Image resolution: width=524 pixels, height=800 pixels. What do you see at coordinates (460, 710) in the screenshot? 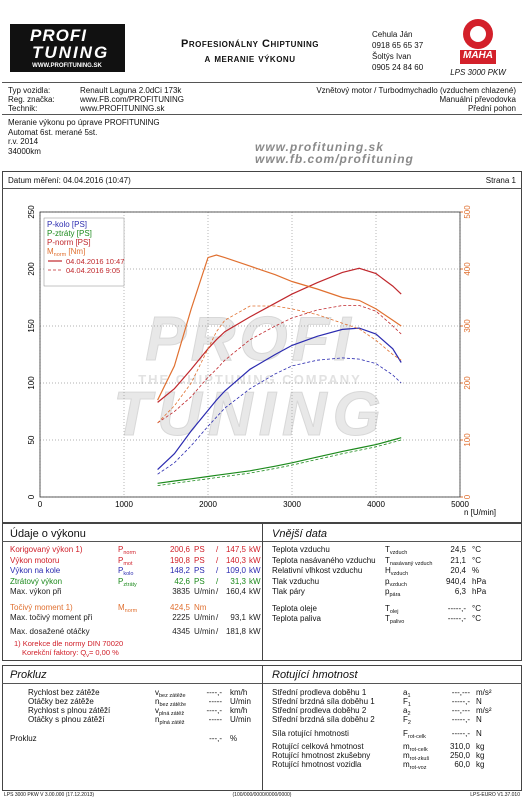
I see `row-value: ---,---` at bounding box center [460, 710].